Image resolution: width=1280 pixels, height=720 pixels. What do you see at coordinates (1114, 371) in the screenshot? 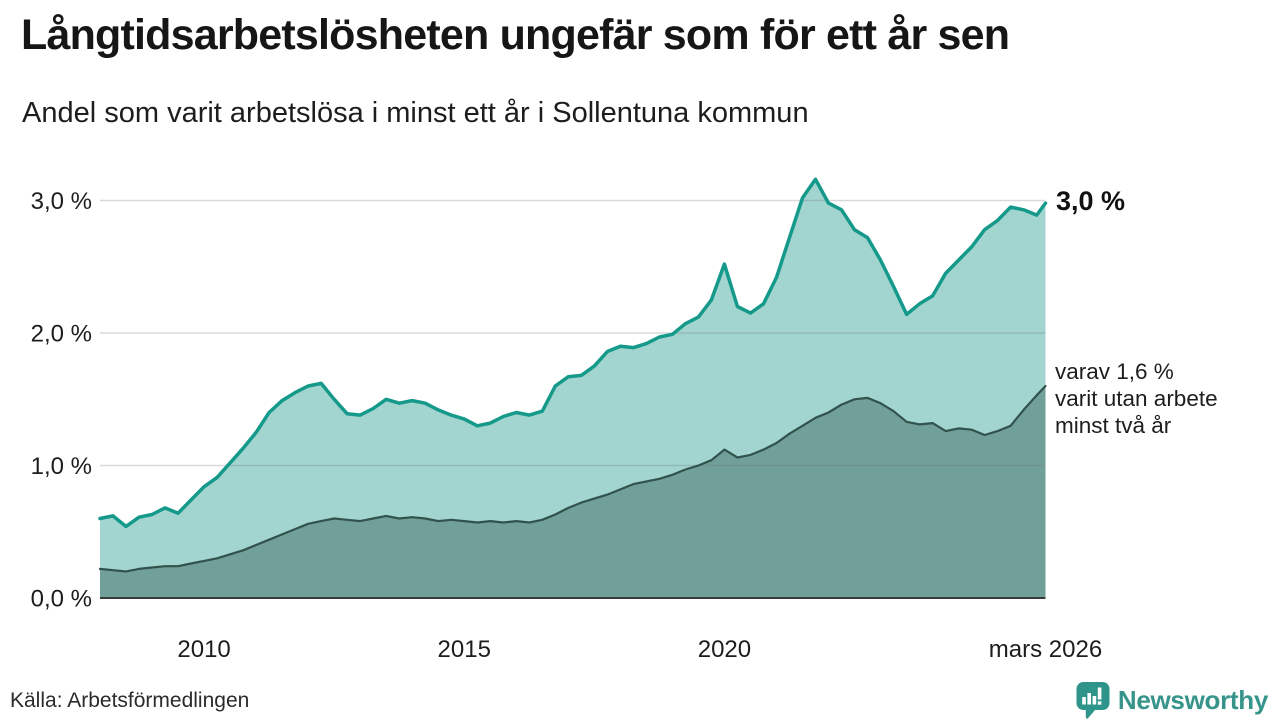
I see `annotation-line-1: varav 1,6 %` at bounding box center [1114, 371].